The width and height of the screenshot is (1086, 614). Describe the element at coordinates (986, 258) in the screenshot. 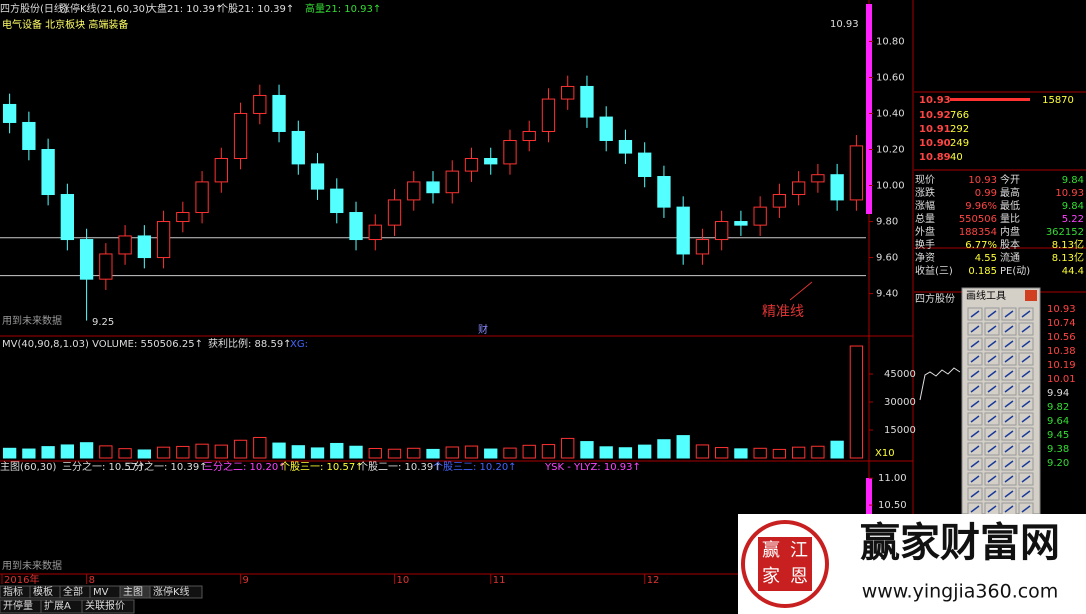

I see `quote-value: 4.55` at that location.